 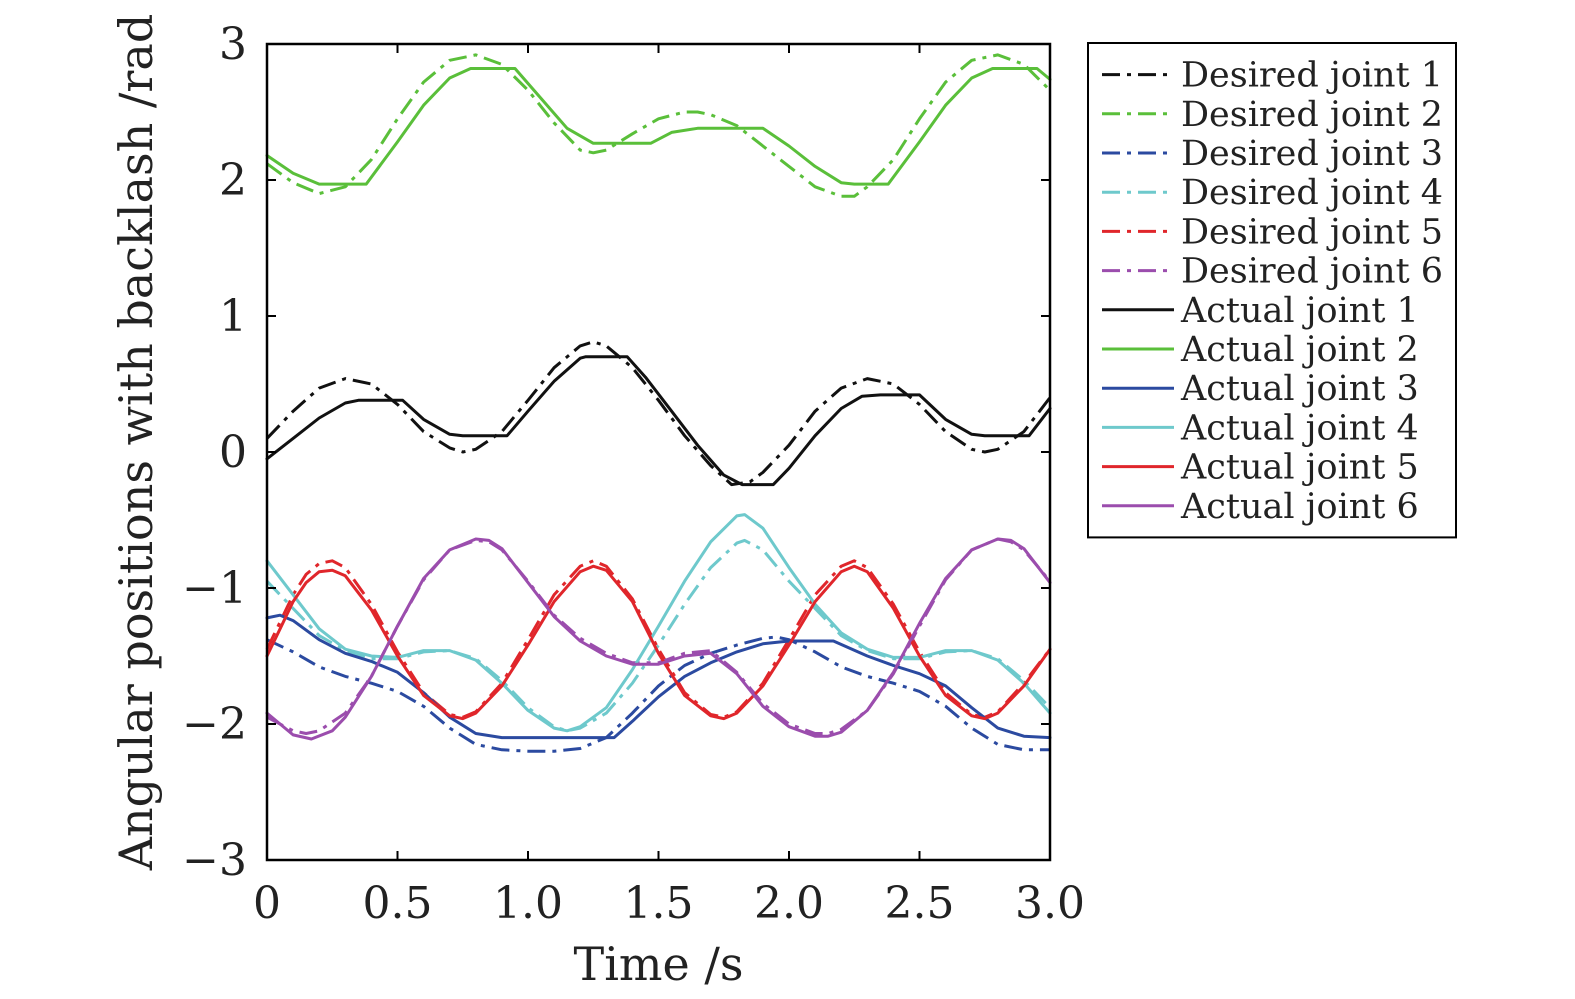 I want to click on y-axis-title: Angular positions with backlash /rad, so click(x=136, y=443).